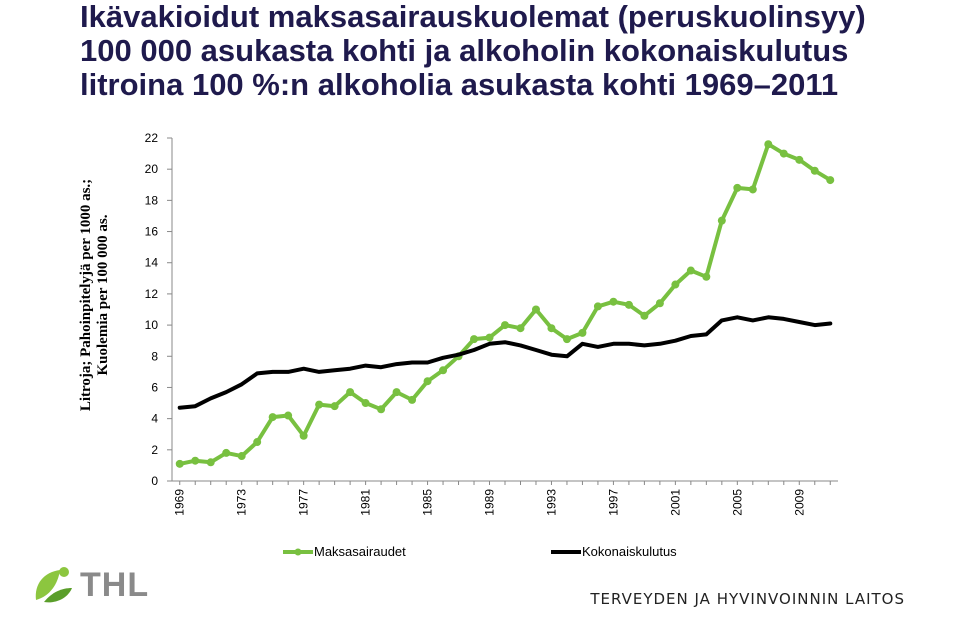 This screenshot has width=959, height=622. What do you see at coordinates (242, 502) in the screenshot?
I see `x-tick-label: 1973` at bounding box center [242, 502].